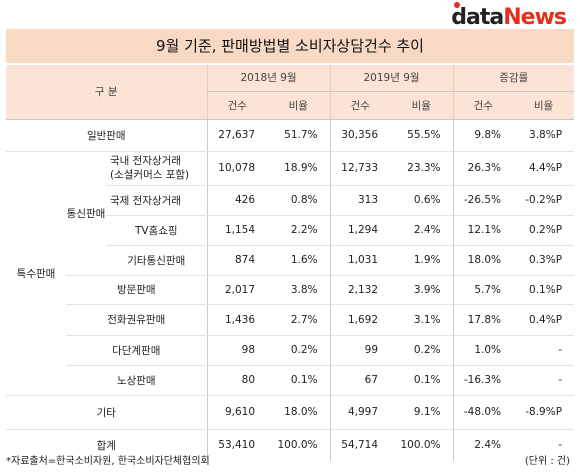  I want to click on row-label-etc: 기타, so click(107, 412).